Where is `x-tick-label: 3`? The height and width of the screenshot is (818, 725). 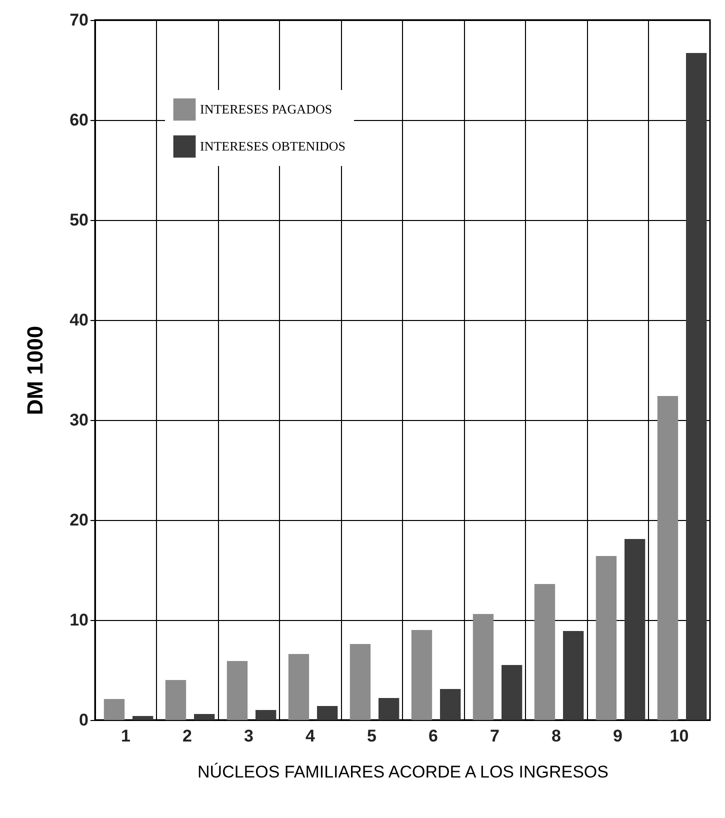 x-tick-label: 3 is located at coordinates (249, 736).